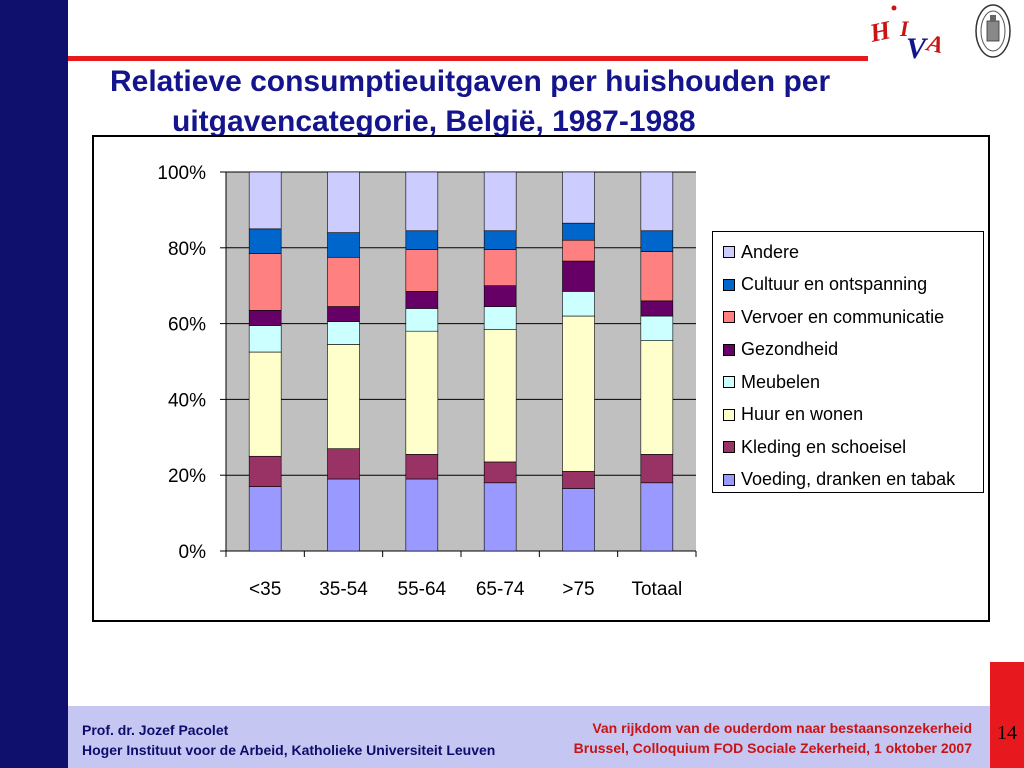 The image size is (1024, 768). Describe the element at coordinates (181, 173) in the screenshot. I see `y-tick-label: 100%` at that location.